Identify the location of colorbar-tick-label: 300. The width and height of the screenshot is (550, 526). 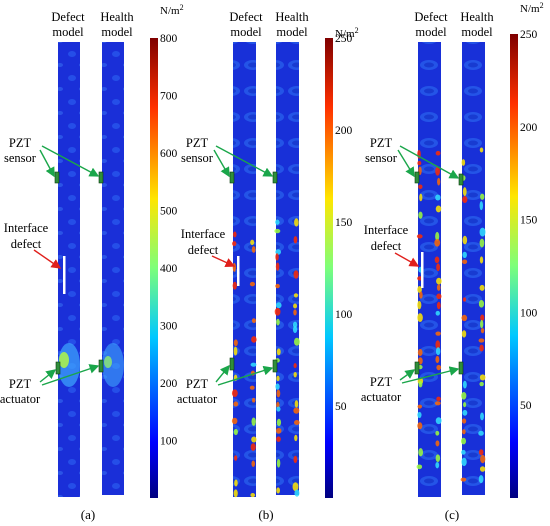
(169, 327).